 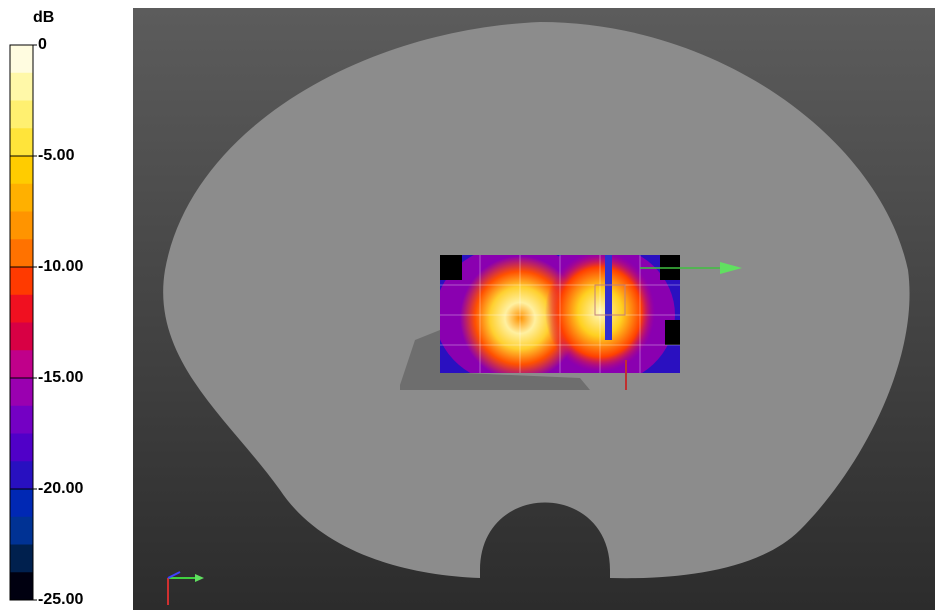 I want to click on legend-tick-label: -25.00, so click(x=60, y=599).